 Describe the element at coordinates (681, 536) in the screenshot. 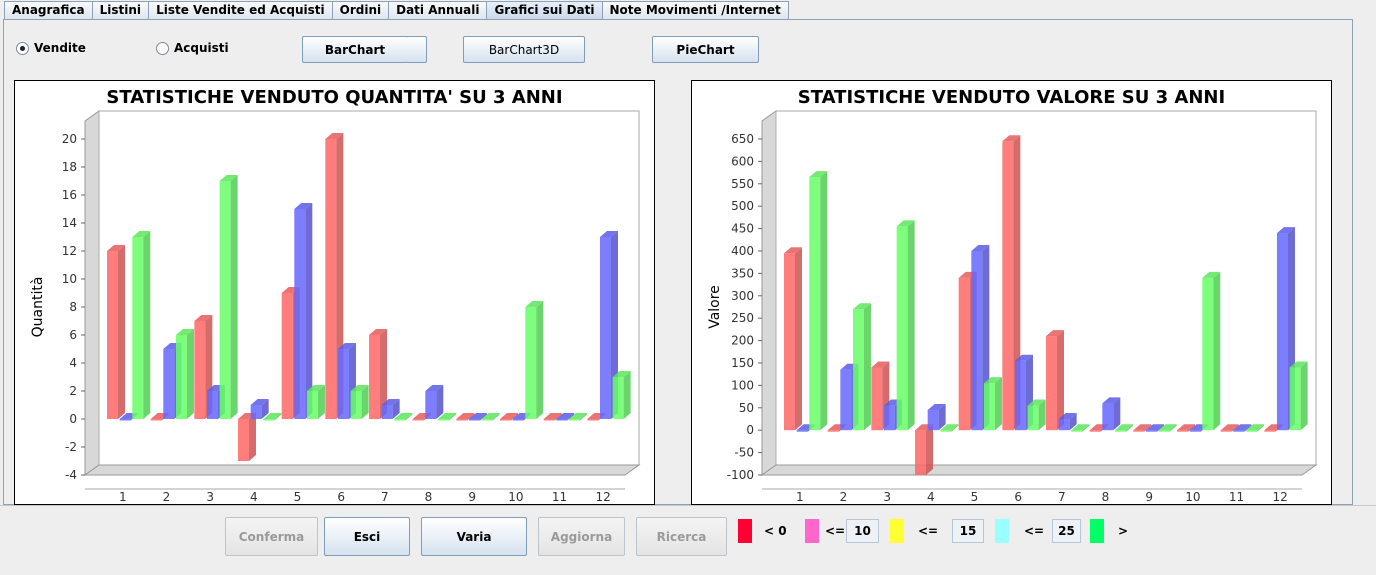

I see `ricerca-button: Ricerca` at that location.